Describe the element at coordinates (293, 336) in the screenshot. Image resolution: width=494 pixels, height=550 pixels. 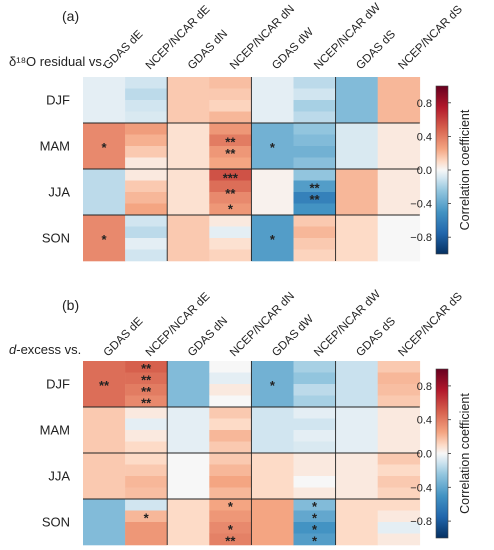
I see `column-label: GDAS dW` at that location.